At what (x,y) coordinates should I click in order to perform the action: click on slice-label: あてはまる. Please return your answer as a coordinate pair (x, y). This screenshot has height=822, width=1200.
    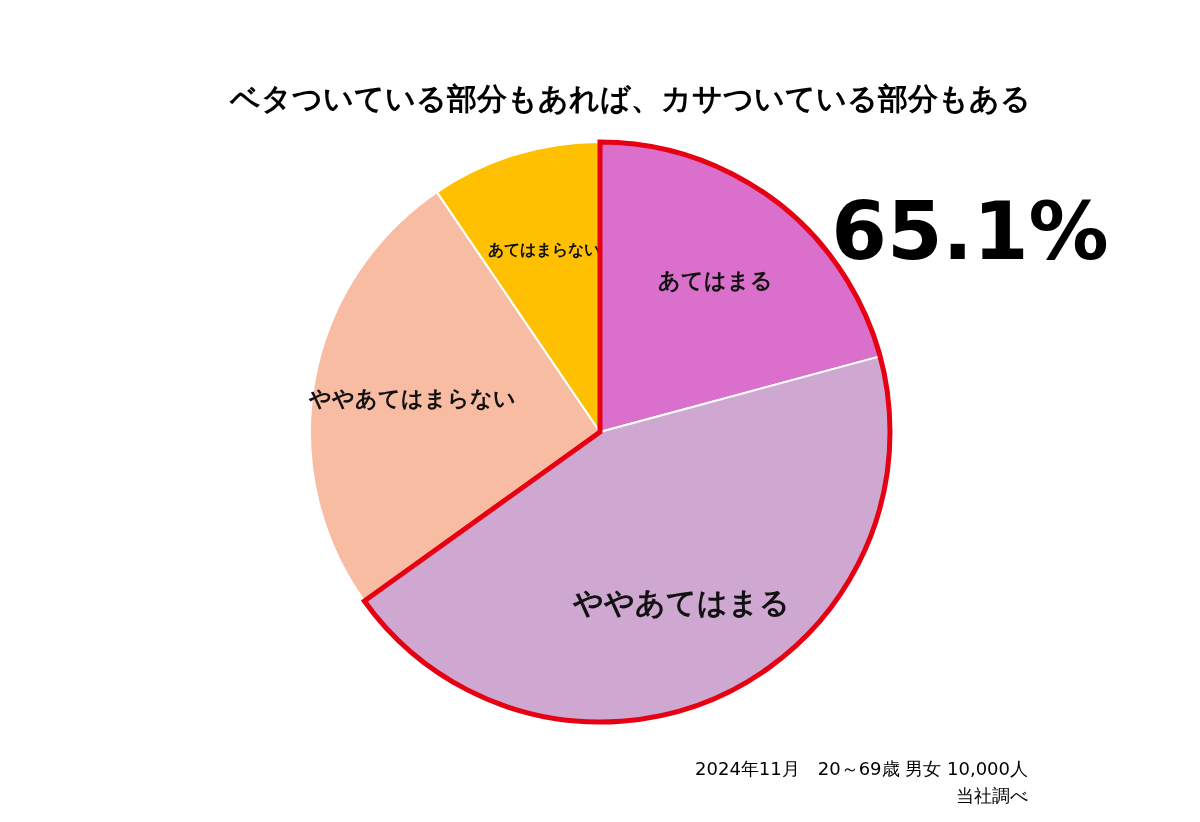
    Looking at the image, I should click on (716, 281).